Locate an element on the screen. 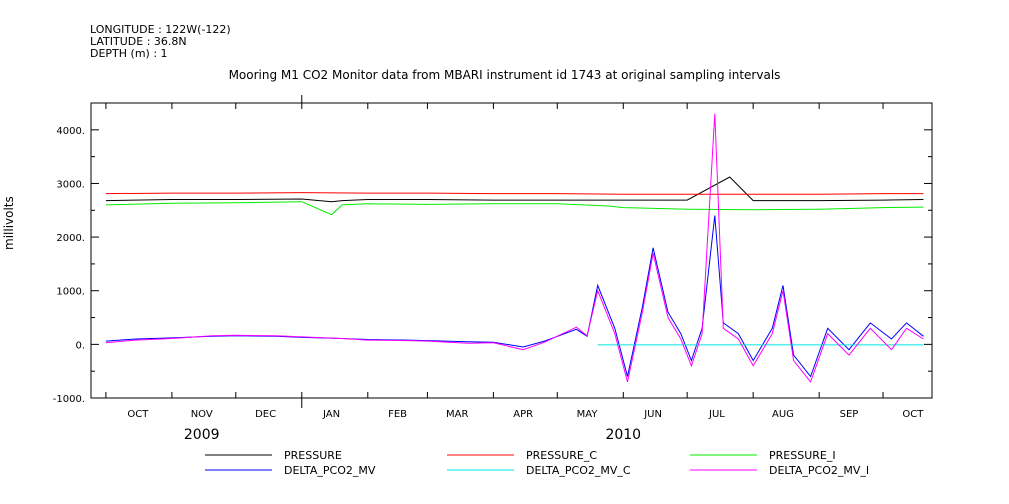 Image resolution: width=1009 pixels, height=504 pixels. x-month-label: FEB is located at coordinates (397, 414).